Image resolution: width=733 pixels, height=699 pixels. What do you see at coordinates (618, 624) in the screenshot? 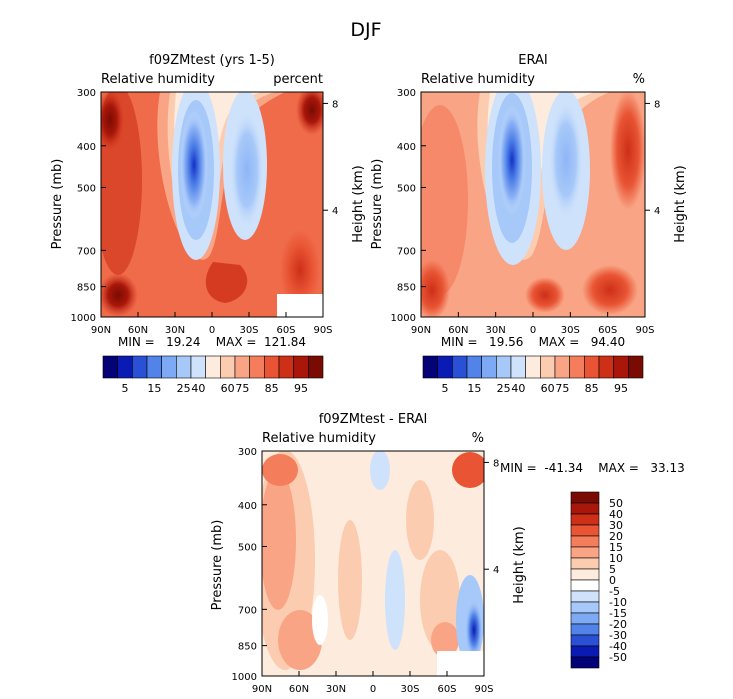
I see `panel-diff-colorbar-label: -20` at bounding box center [618, 624].